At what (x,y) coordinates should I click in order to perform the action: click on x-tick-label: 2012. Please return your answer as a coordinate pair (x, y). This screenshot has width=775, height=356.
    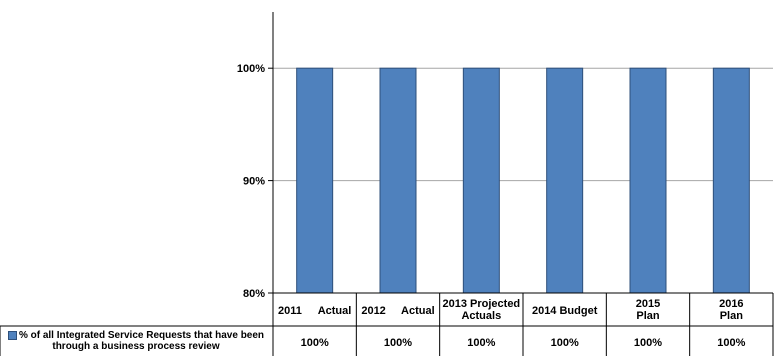
    Looking at the image, I should click on (373, 311).